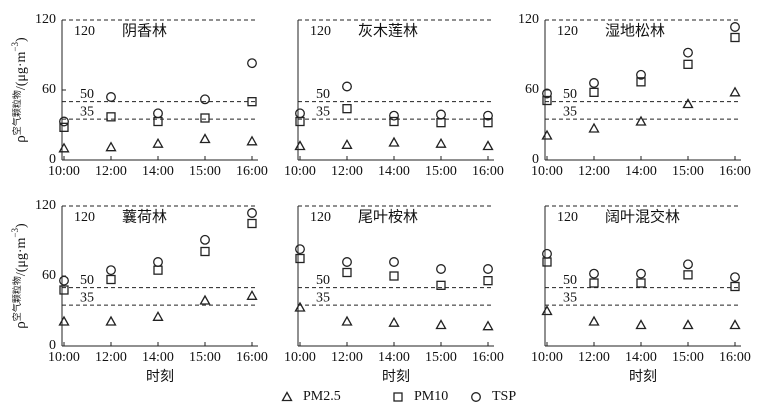 This screenshot has height=408, width=773. What do you see at coordinates (388, 30) in the screenshot?
I see `panel-title: 灰木莲林` at bounding box center [388, 30].